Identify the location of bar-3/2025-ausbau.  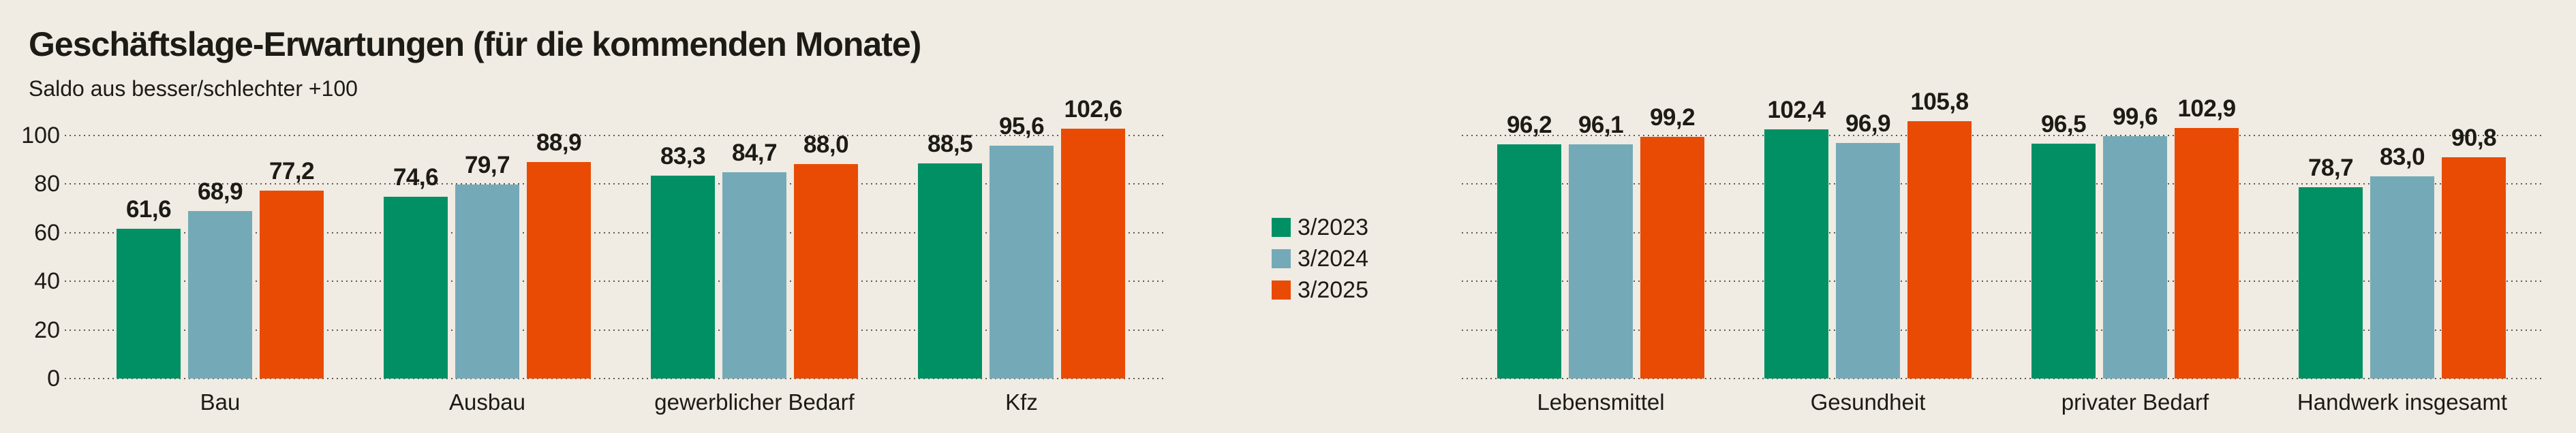
(559, 270).